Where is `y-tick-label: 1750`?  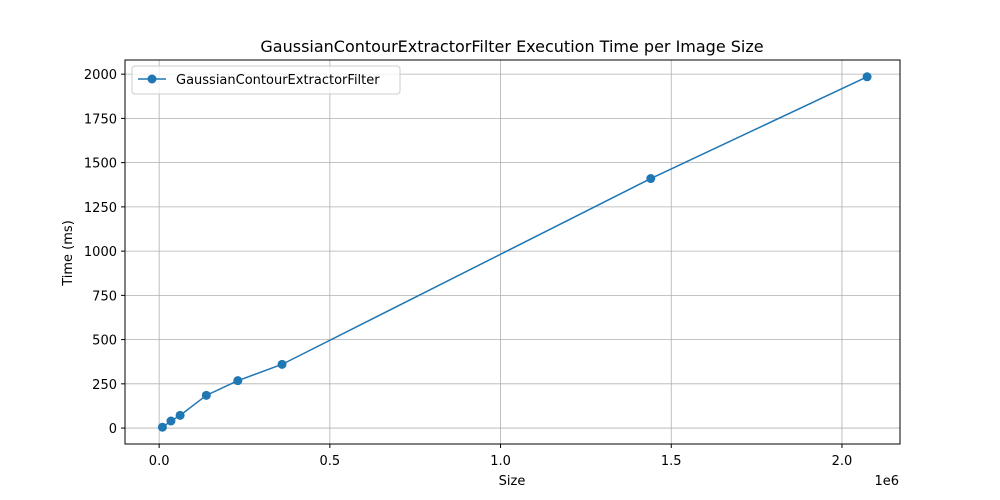 y-tick-label: 1750 is located at coordinates (100, 119).